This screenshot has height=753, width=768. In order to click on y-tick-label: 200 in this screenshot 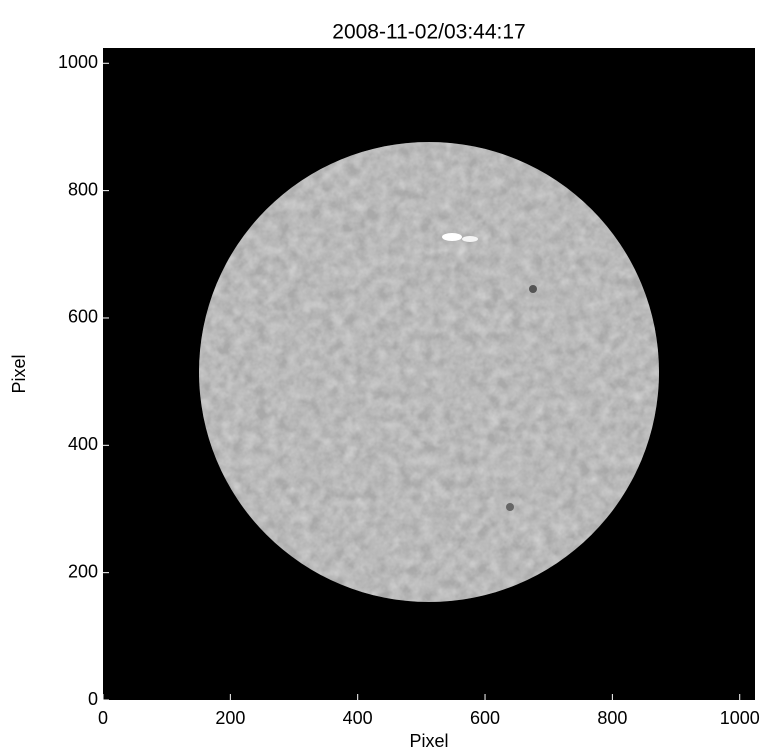, I will do `click(83, 571)`.